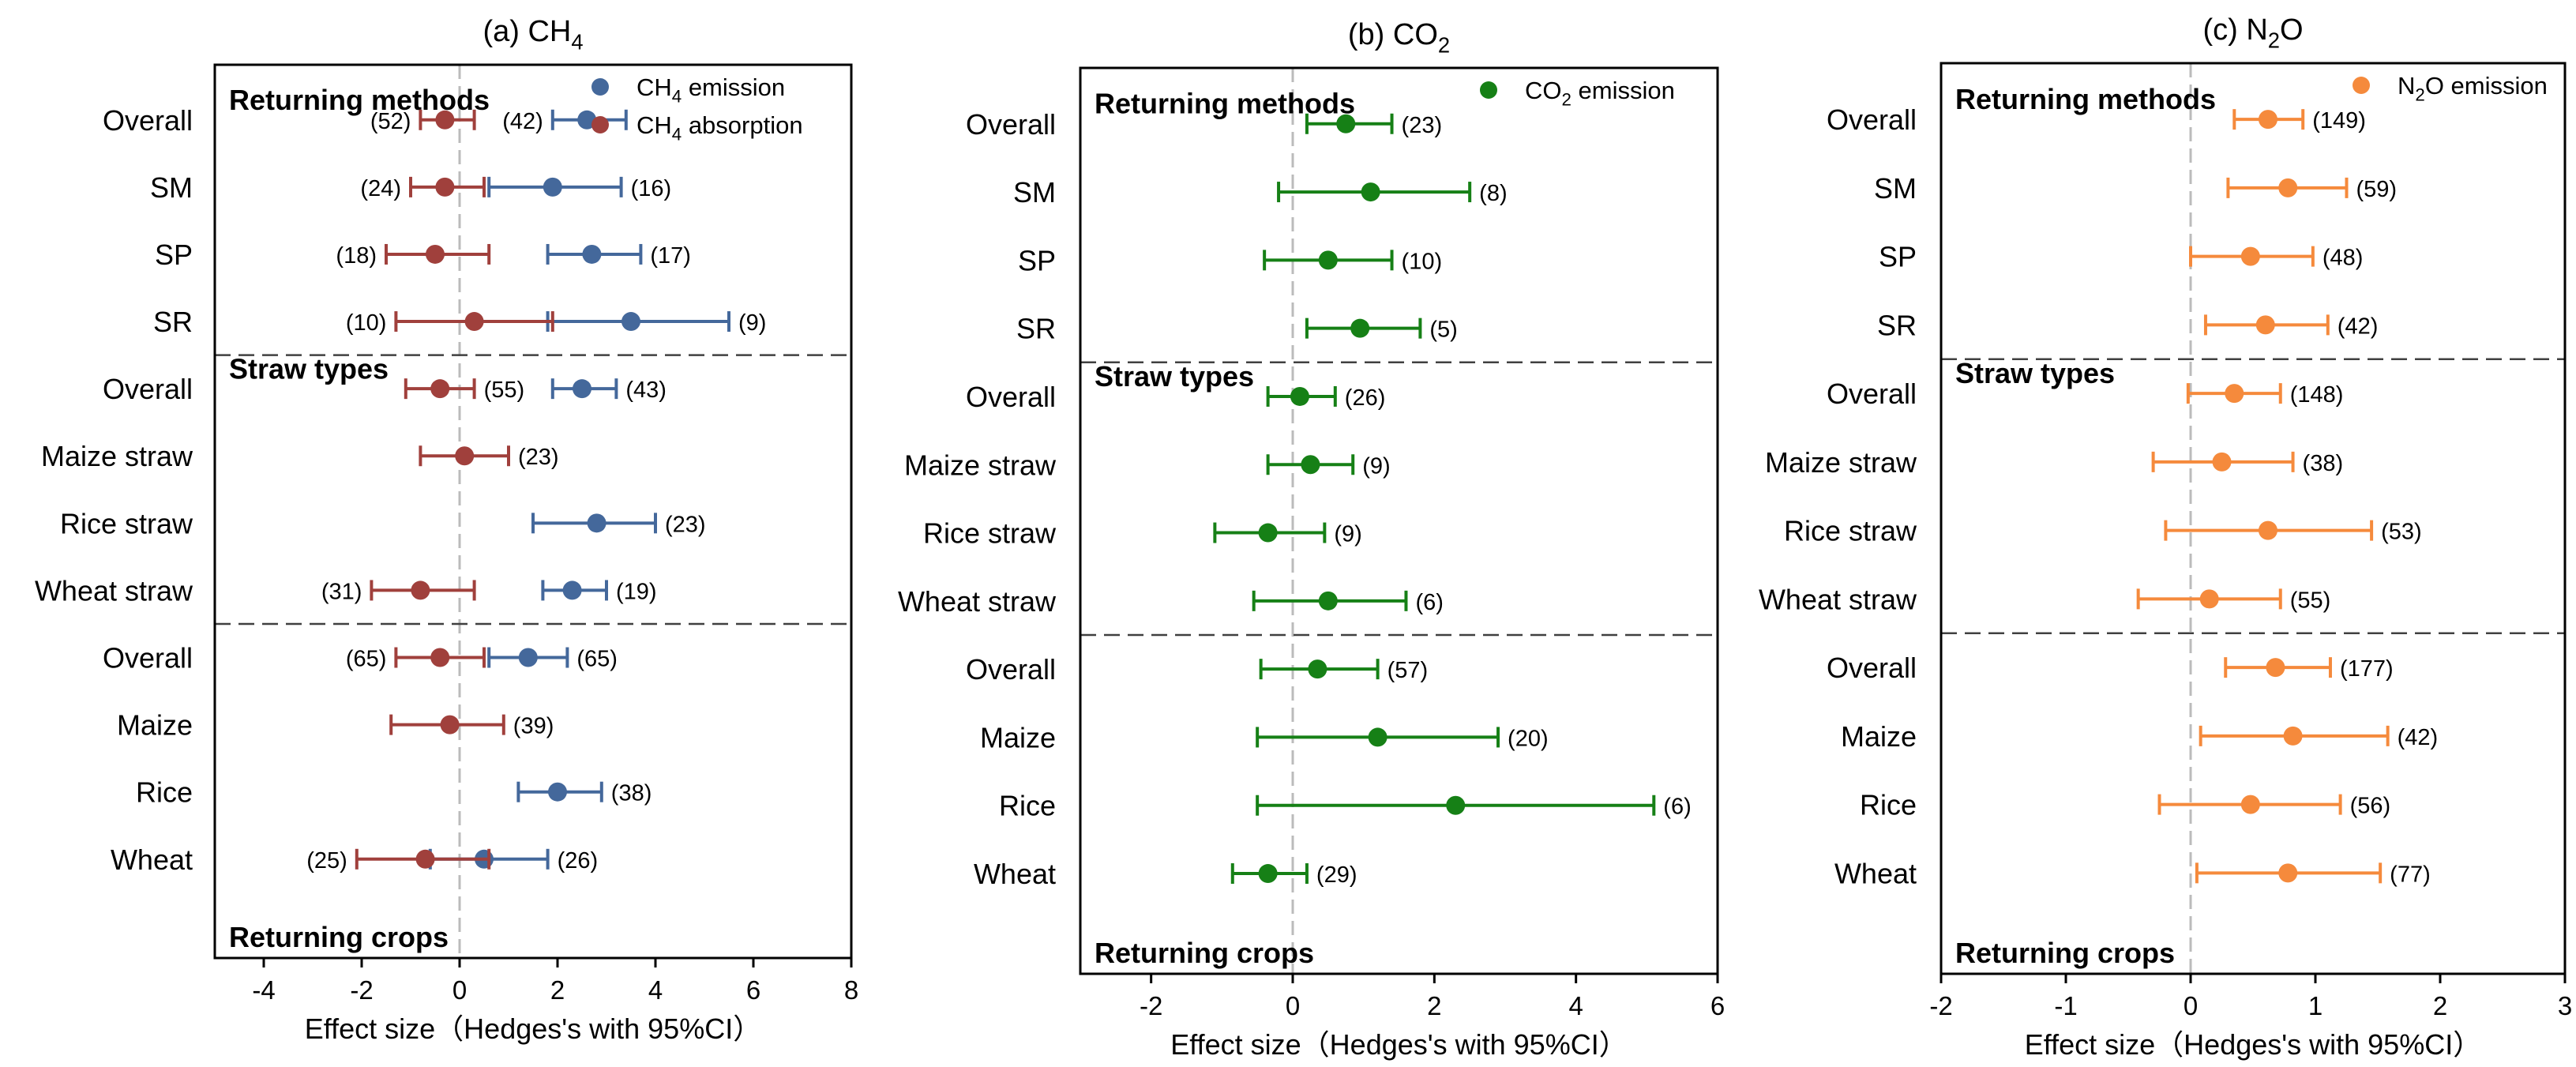 This screenshot has width=2576, height=1067. Describe the element at coordinates (522, 122) in the screenshot. I see `sample-size-label: (42)` at that location.